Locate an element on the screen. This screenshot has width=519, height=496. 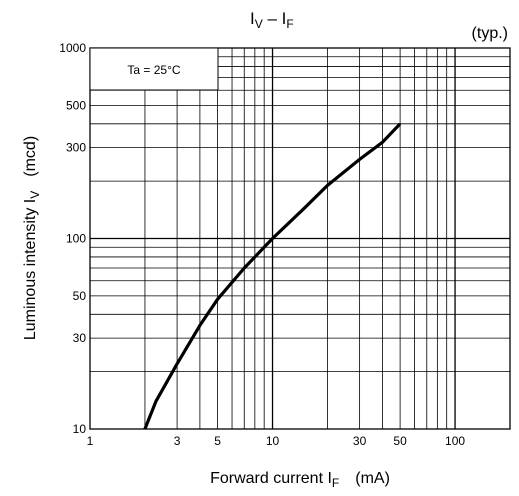
x-tick-label: 10 is located at coordinates (273, 441).